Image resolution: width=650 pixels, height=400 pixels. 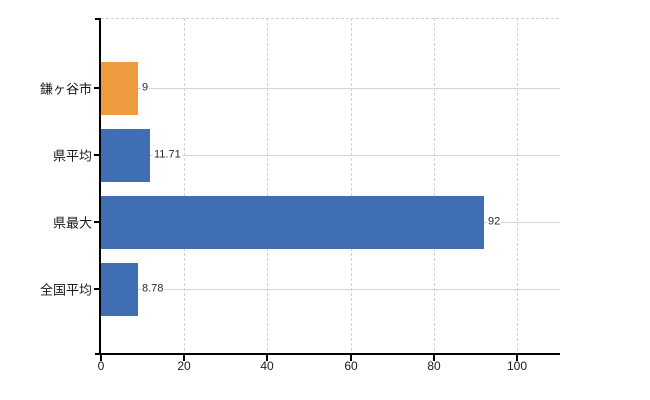 I want to click on category-label: 全国平均, so click(x=65, y=290).